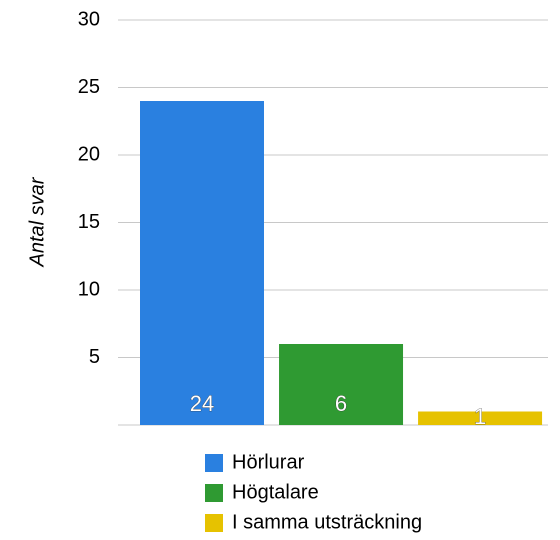 Image resolution: width=560 pixels, height=540 pixels. I want to click on y-tick-label: 15, so click(89, 222).